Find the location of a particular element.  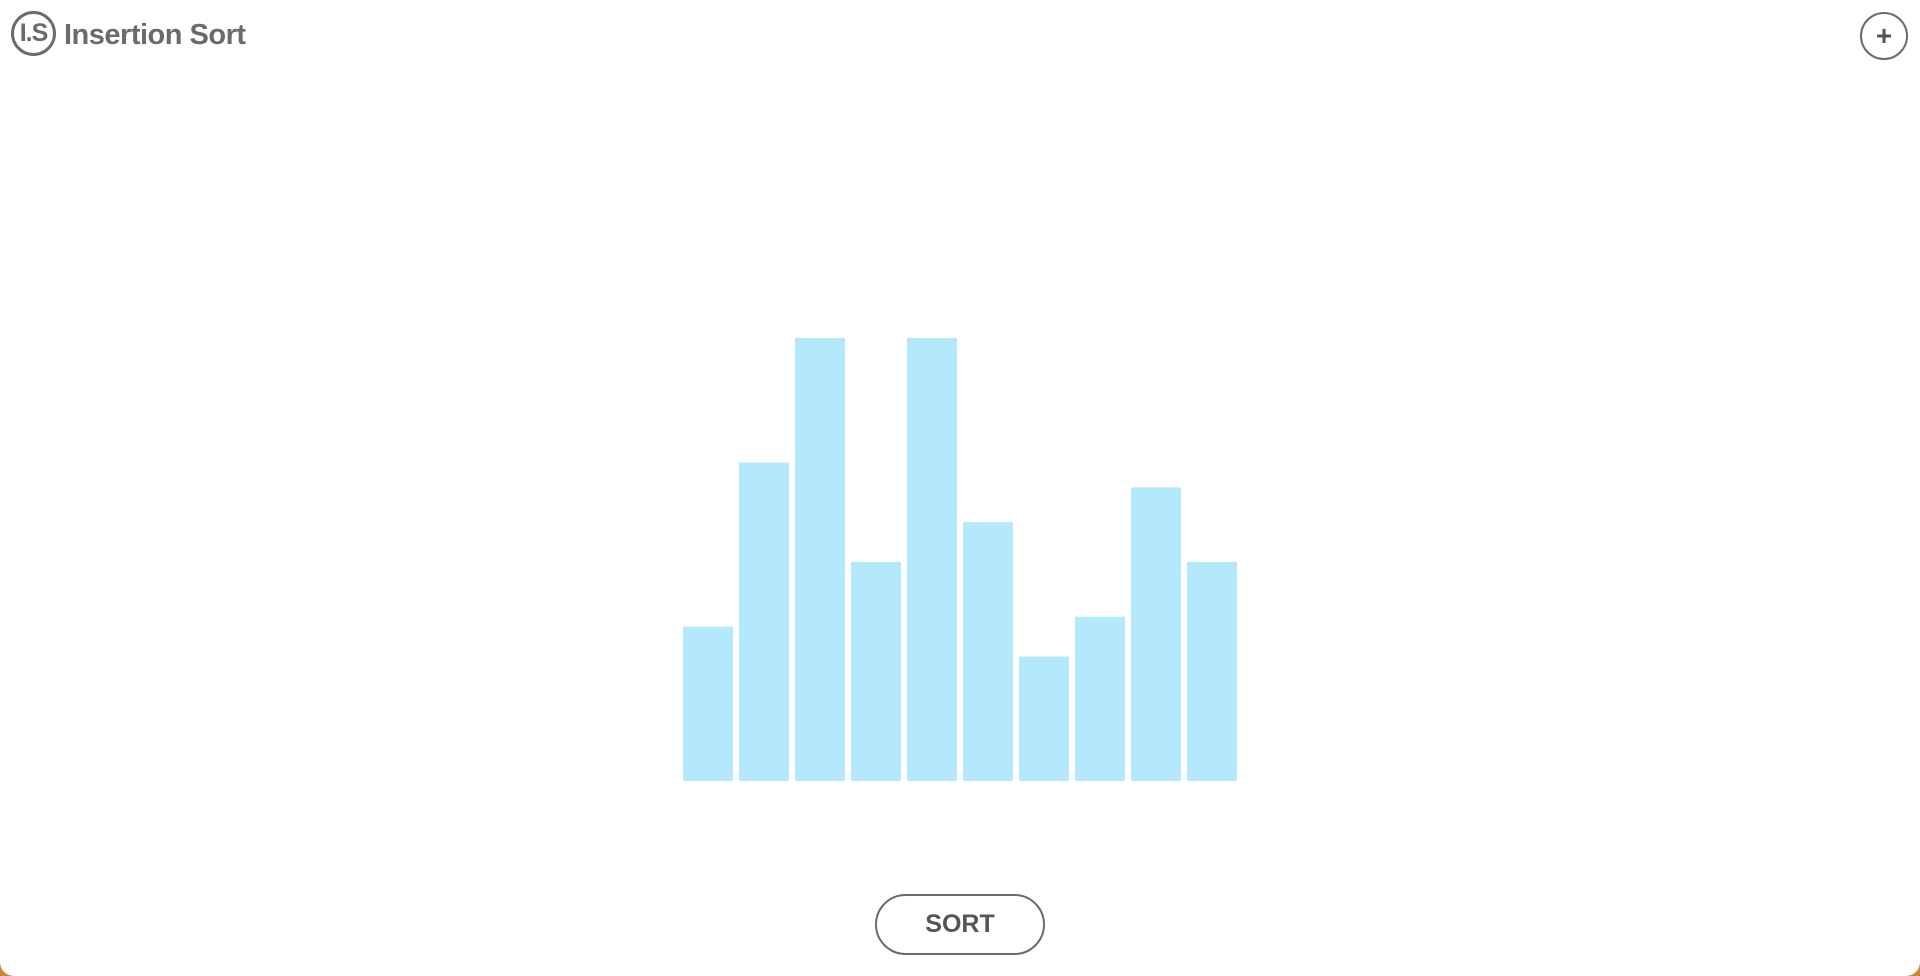

add-button: + is located at coordinates (1884, 36).